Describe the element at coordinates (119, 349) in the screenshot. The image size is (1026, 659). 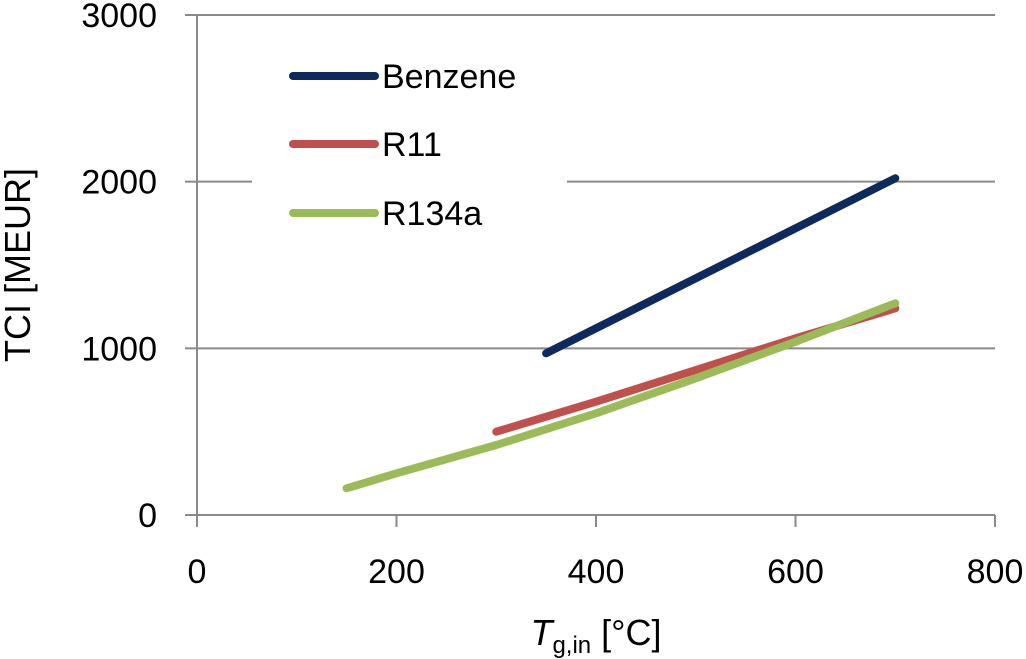
I see `y-tick-label: 1000` at that location.